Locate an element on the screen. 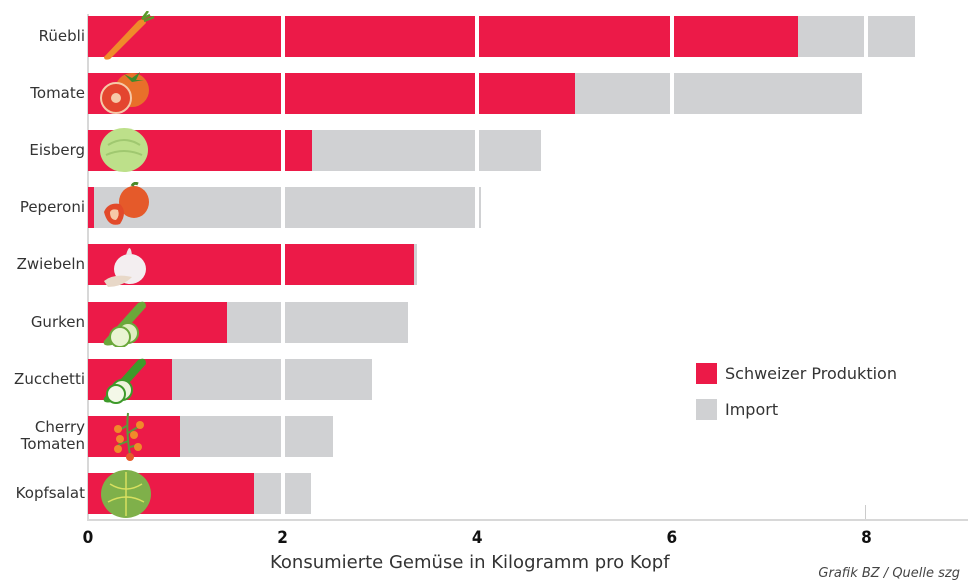 The height and width of the screenshot is (588, 968). x-tick-label: 0 is located at coordinates (88, 538).